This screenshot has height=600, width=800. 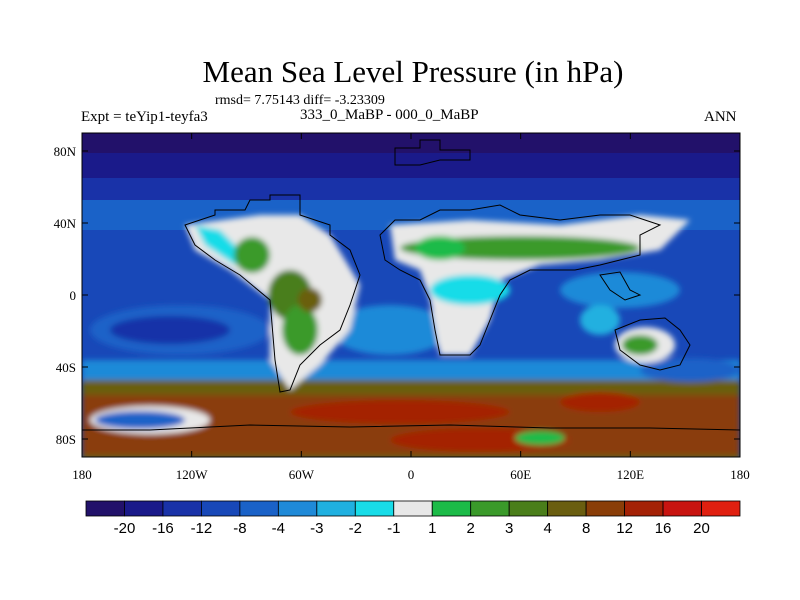 What do you see at coordinates (66, 367) in the screenshot?
I see `y-tick-label: 40S` at bounding box center [66, 367].